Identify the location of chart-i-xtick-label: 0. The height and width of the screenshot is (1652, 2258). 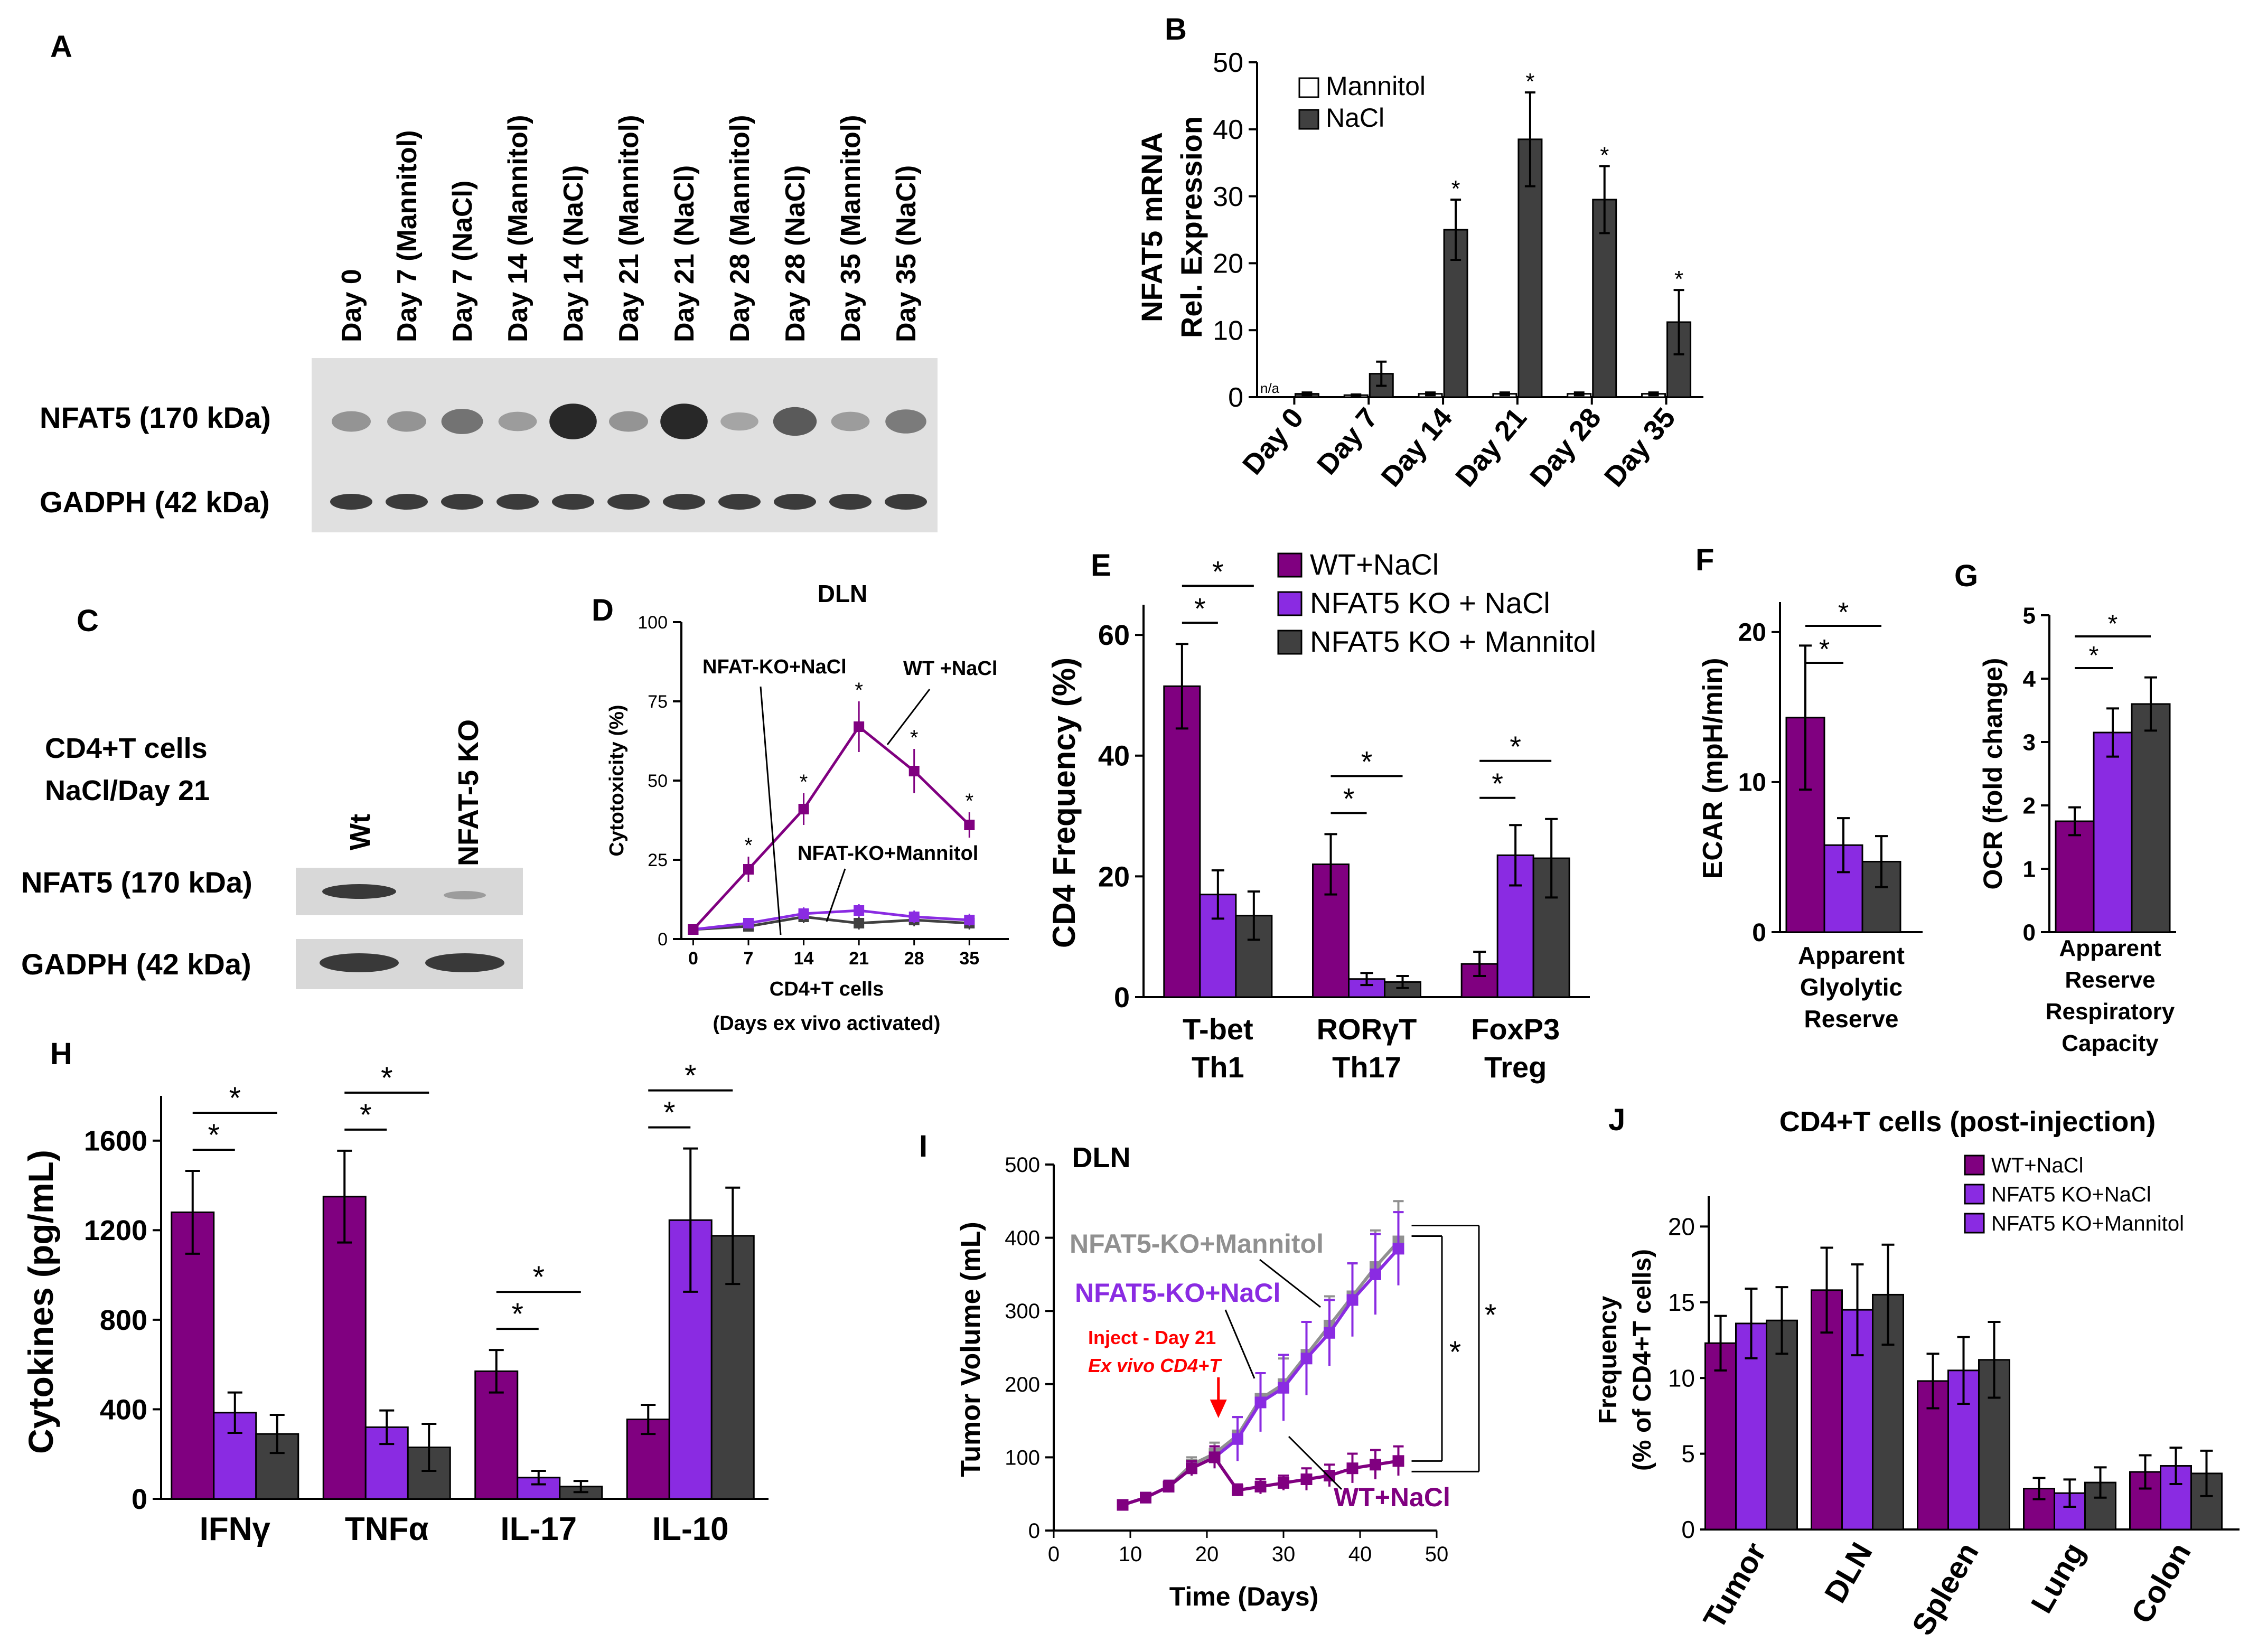
(1054, 1555).